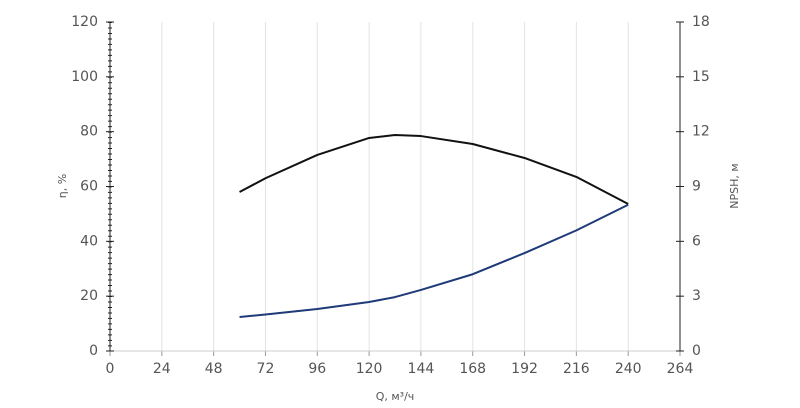  What do you see at coordinates (696, 351) in the screenshot?
I see `y2-tick-label: 0` at bounding box center [696, 351].